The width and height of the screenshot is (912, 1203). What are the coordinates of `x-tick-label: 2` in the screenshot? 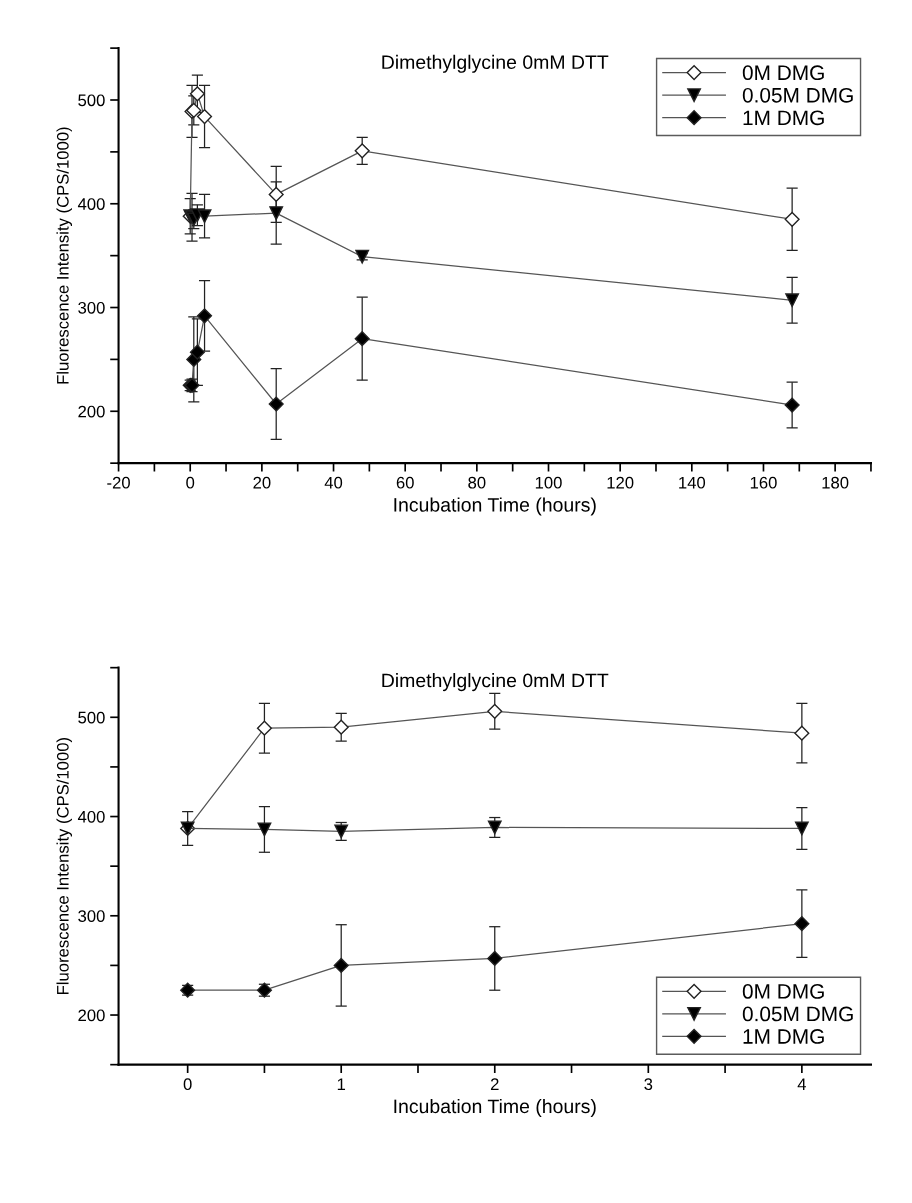 It's located at (494, 1084).